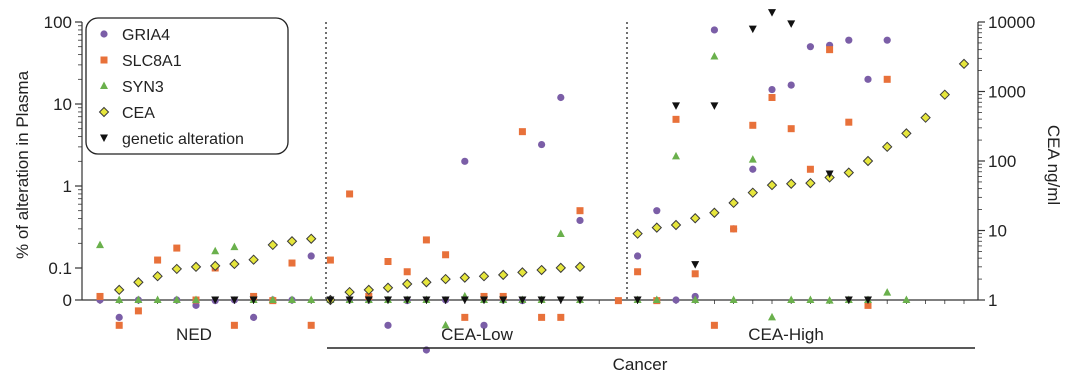 The width and height of the screenshot is (1065, 379). What do you see at coordinates (104, 85) in the screenshot?
I see `legend-marker-syn3` at bounding box center [104, 85].